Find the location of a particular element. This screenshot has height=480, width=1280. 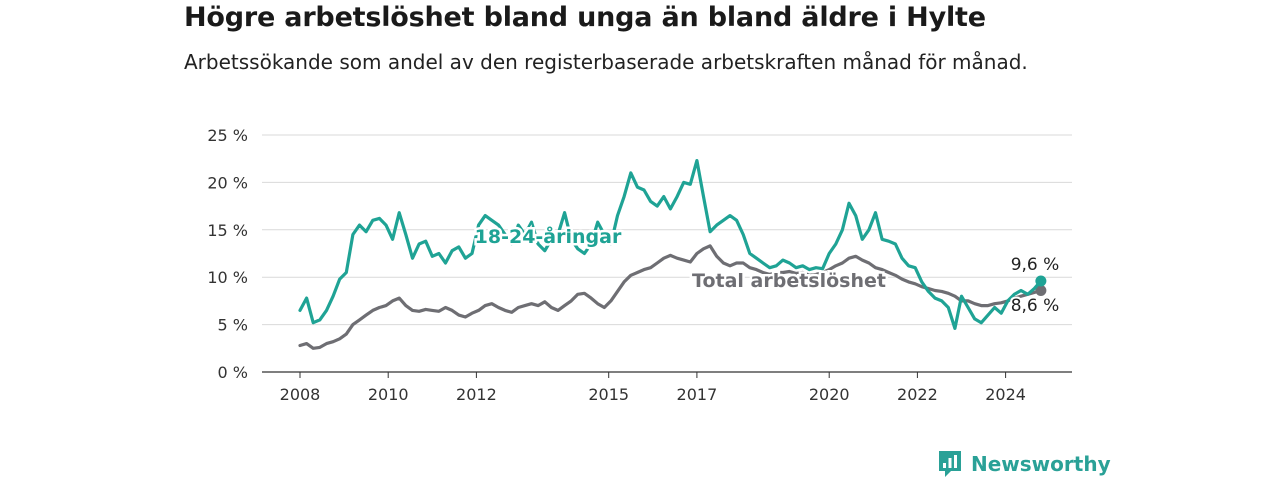

y-tick-label: 20 % is located at coordinates (227, 182).